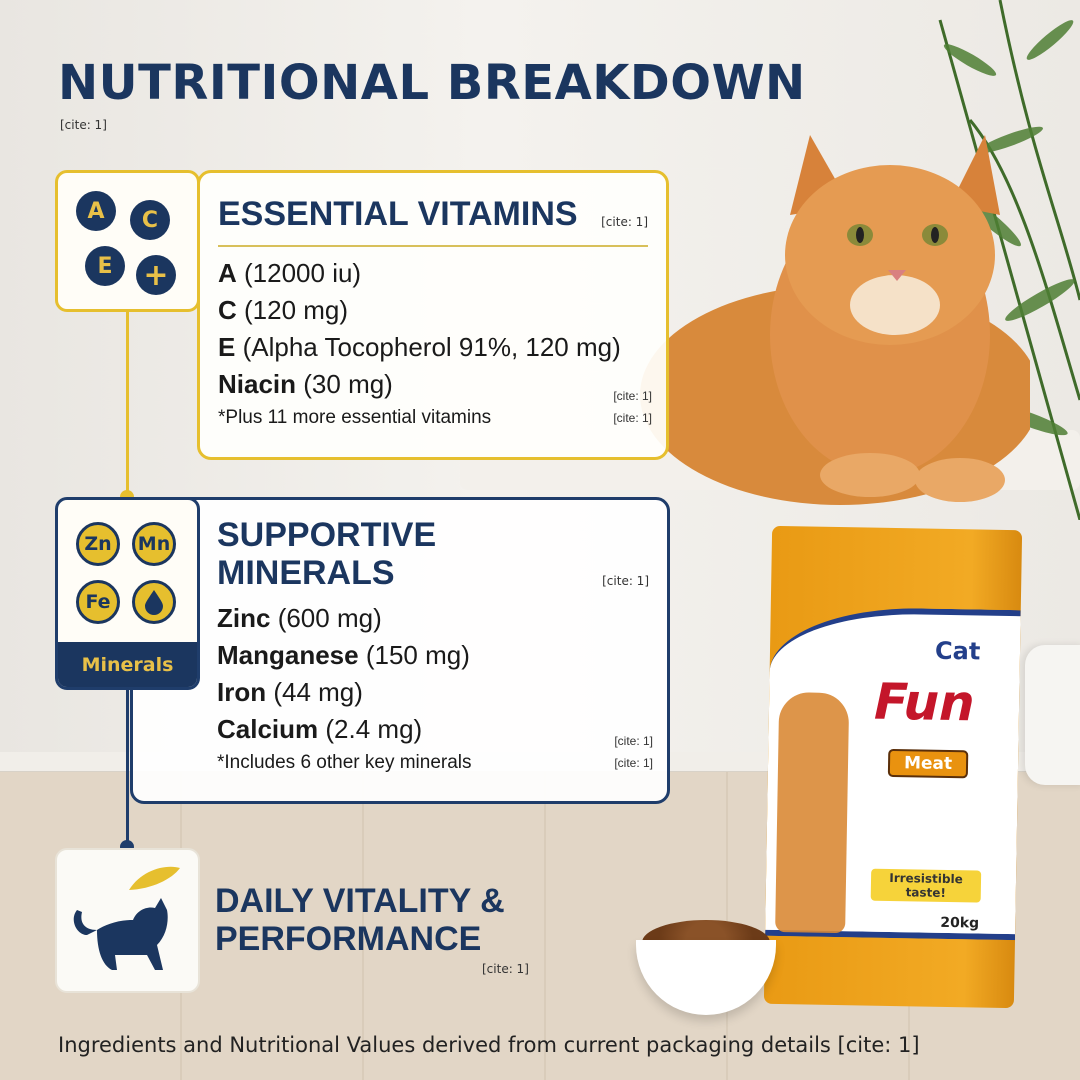  What do you see at coordinates (957, 651) in the screenshot?
I see `bag-brand-small: Cat` at bounding box center [957, 651].